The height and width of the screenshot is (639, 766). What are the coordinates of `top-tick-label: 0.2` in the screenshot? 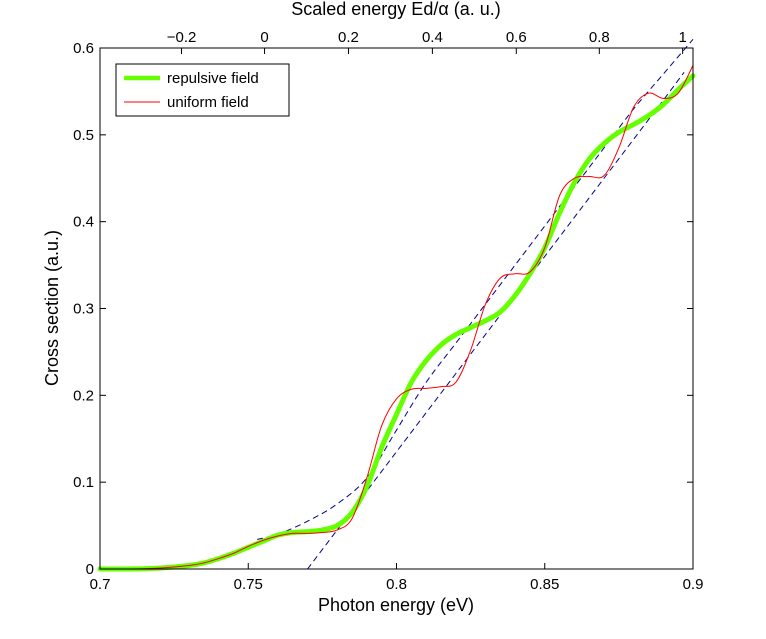 It's located at (348, 37).